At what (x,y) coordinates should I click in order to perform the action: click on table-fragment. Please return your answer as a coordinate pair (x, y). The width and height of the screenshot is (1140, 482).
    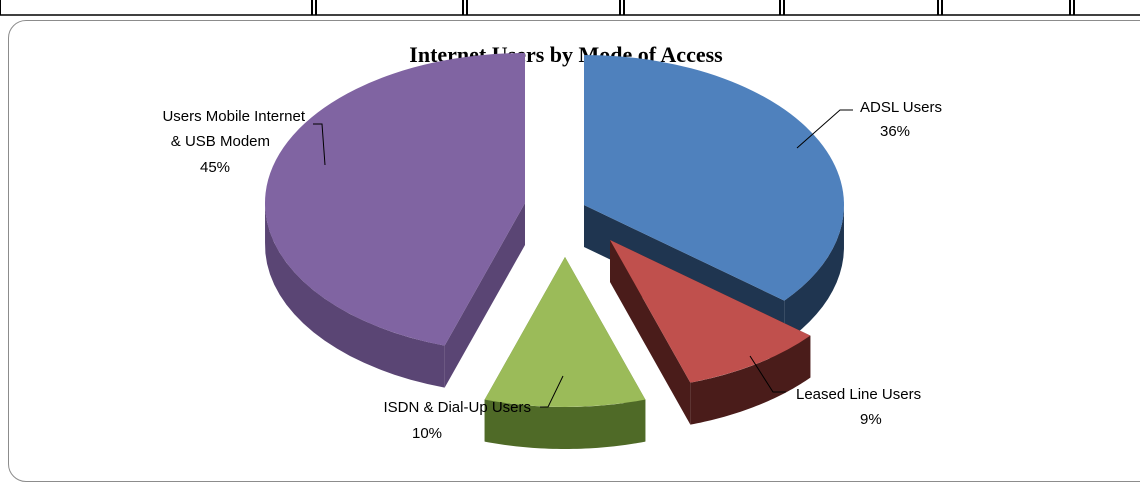
    Looking at the image, I should click on (570, 8).